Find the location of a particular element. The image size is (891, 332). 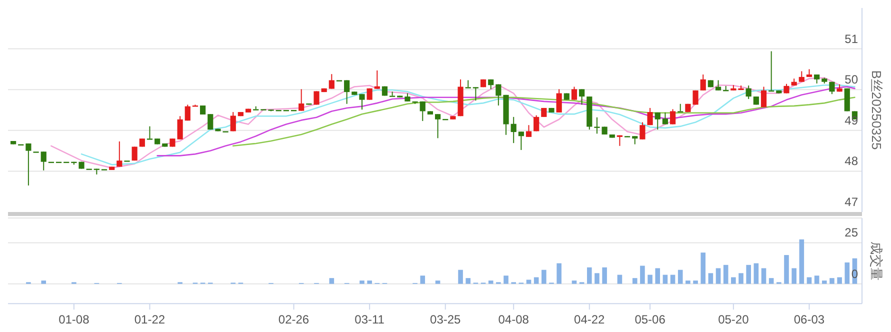

y-tick-label: 48 is located at coordinates (851, 161).